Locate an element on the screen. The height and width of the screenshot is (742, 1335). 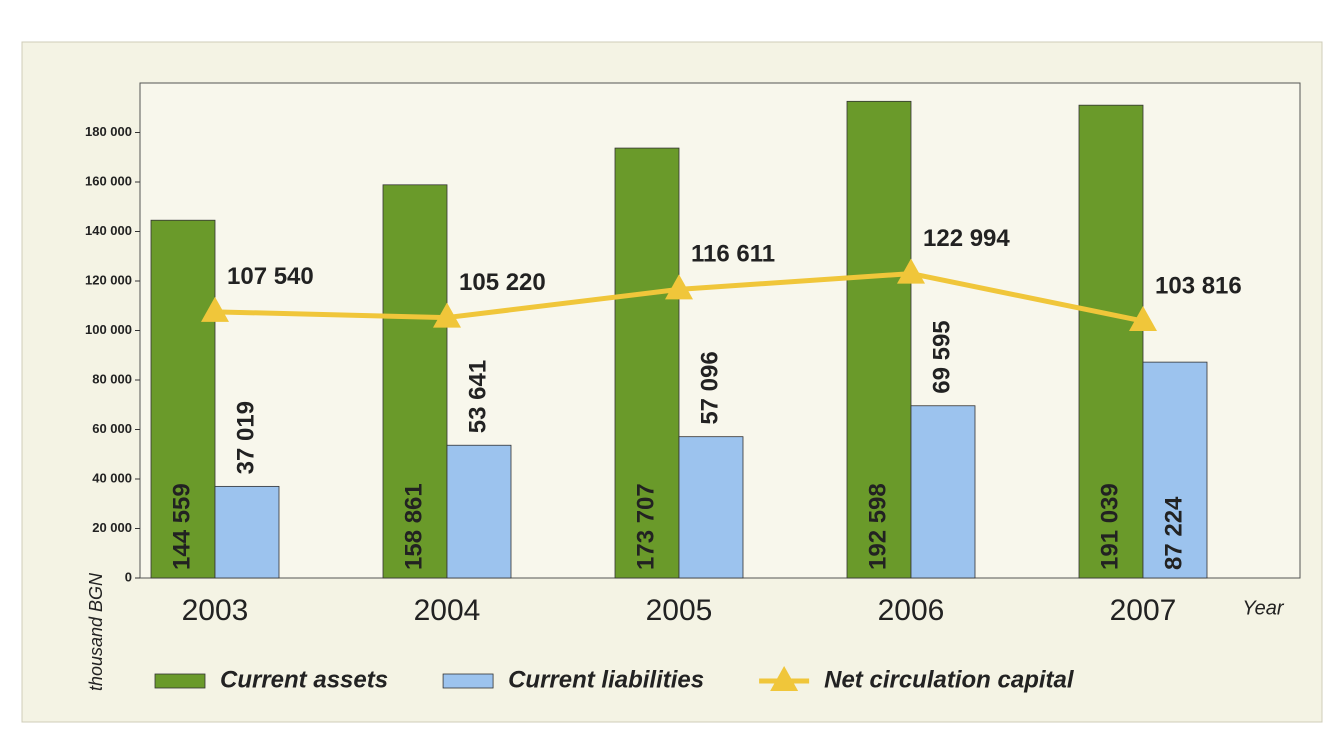
x-tick-label: 2007 is located at coordinates (1143, 610).